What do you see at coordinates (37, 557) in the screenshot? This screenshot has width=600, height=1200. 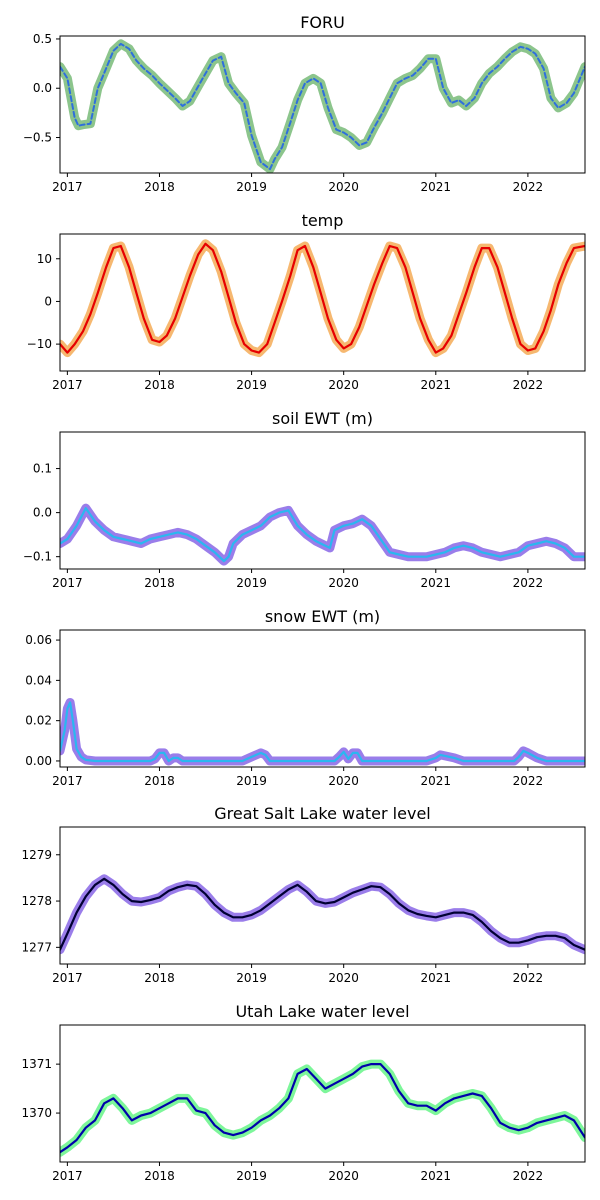 I see `y-tick-label: −0.1` at bounding box center [37, 557].